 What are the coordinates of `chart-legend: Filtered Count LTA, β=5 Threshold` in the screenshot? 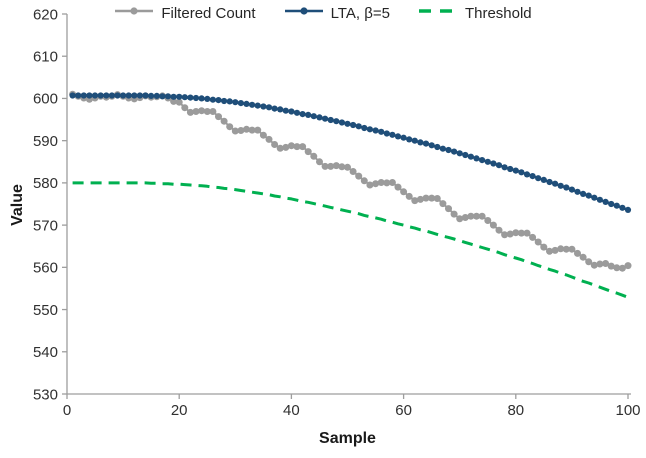 It's located at (323, 13).